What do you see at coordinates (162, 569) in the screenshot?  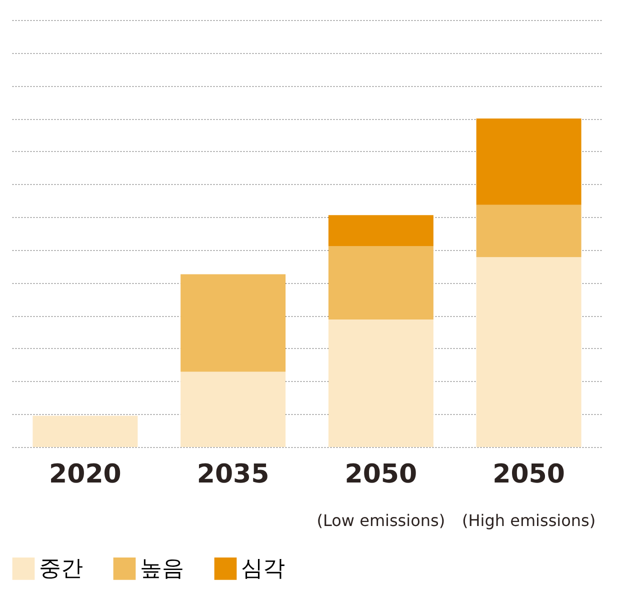 I see `legend-label: 높음` at bounding box center [162, 569].